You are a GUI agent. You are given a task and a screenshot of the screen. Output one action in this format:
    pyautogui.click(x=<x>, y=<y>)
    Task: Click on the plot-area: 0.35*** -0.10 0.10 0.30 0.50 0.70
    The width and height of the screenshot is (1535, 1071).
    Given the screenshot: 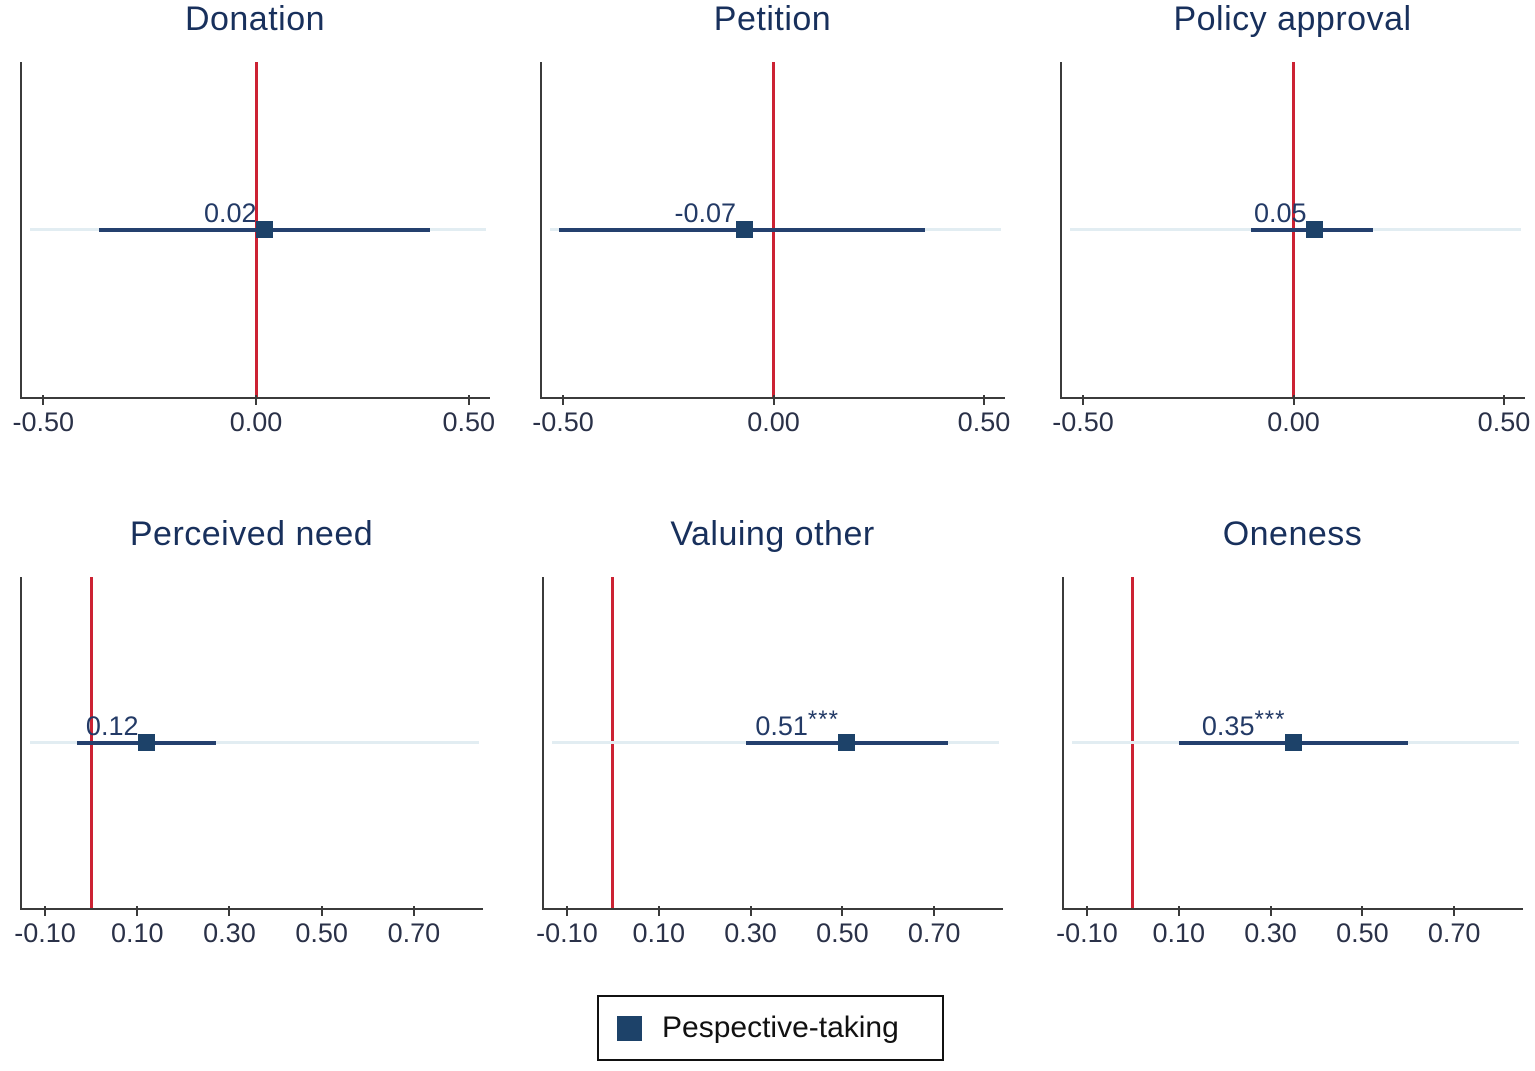 What is the action you would take?
    pyautogui.click(x=1289, y=762)
    